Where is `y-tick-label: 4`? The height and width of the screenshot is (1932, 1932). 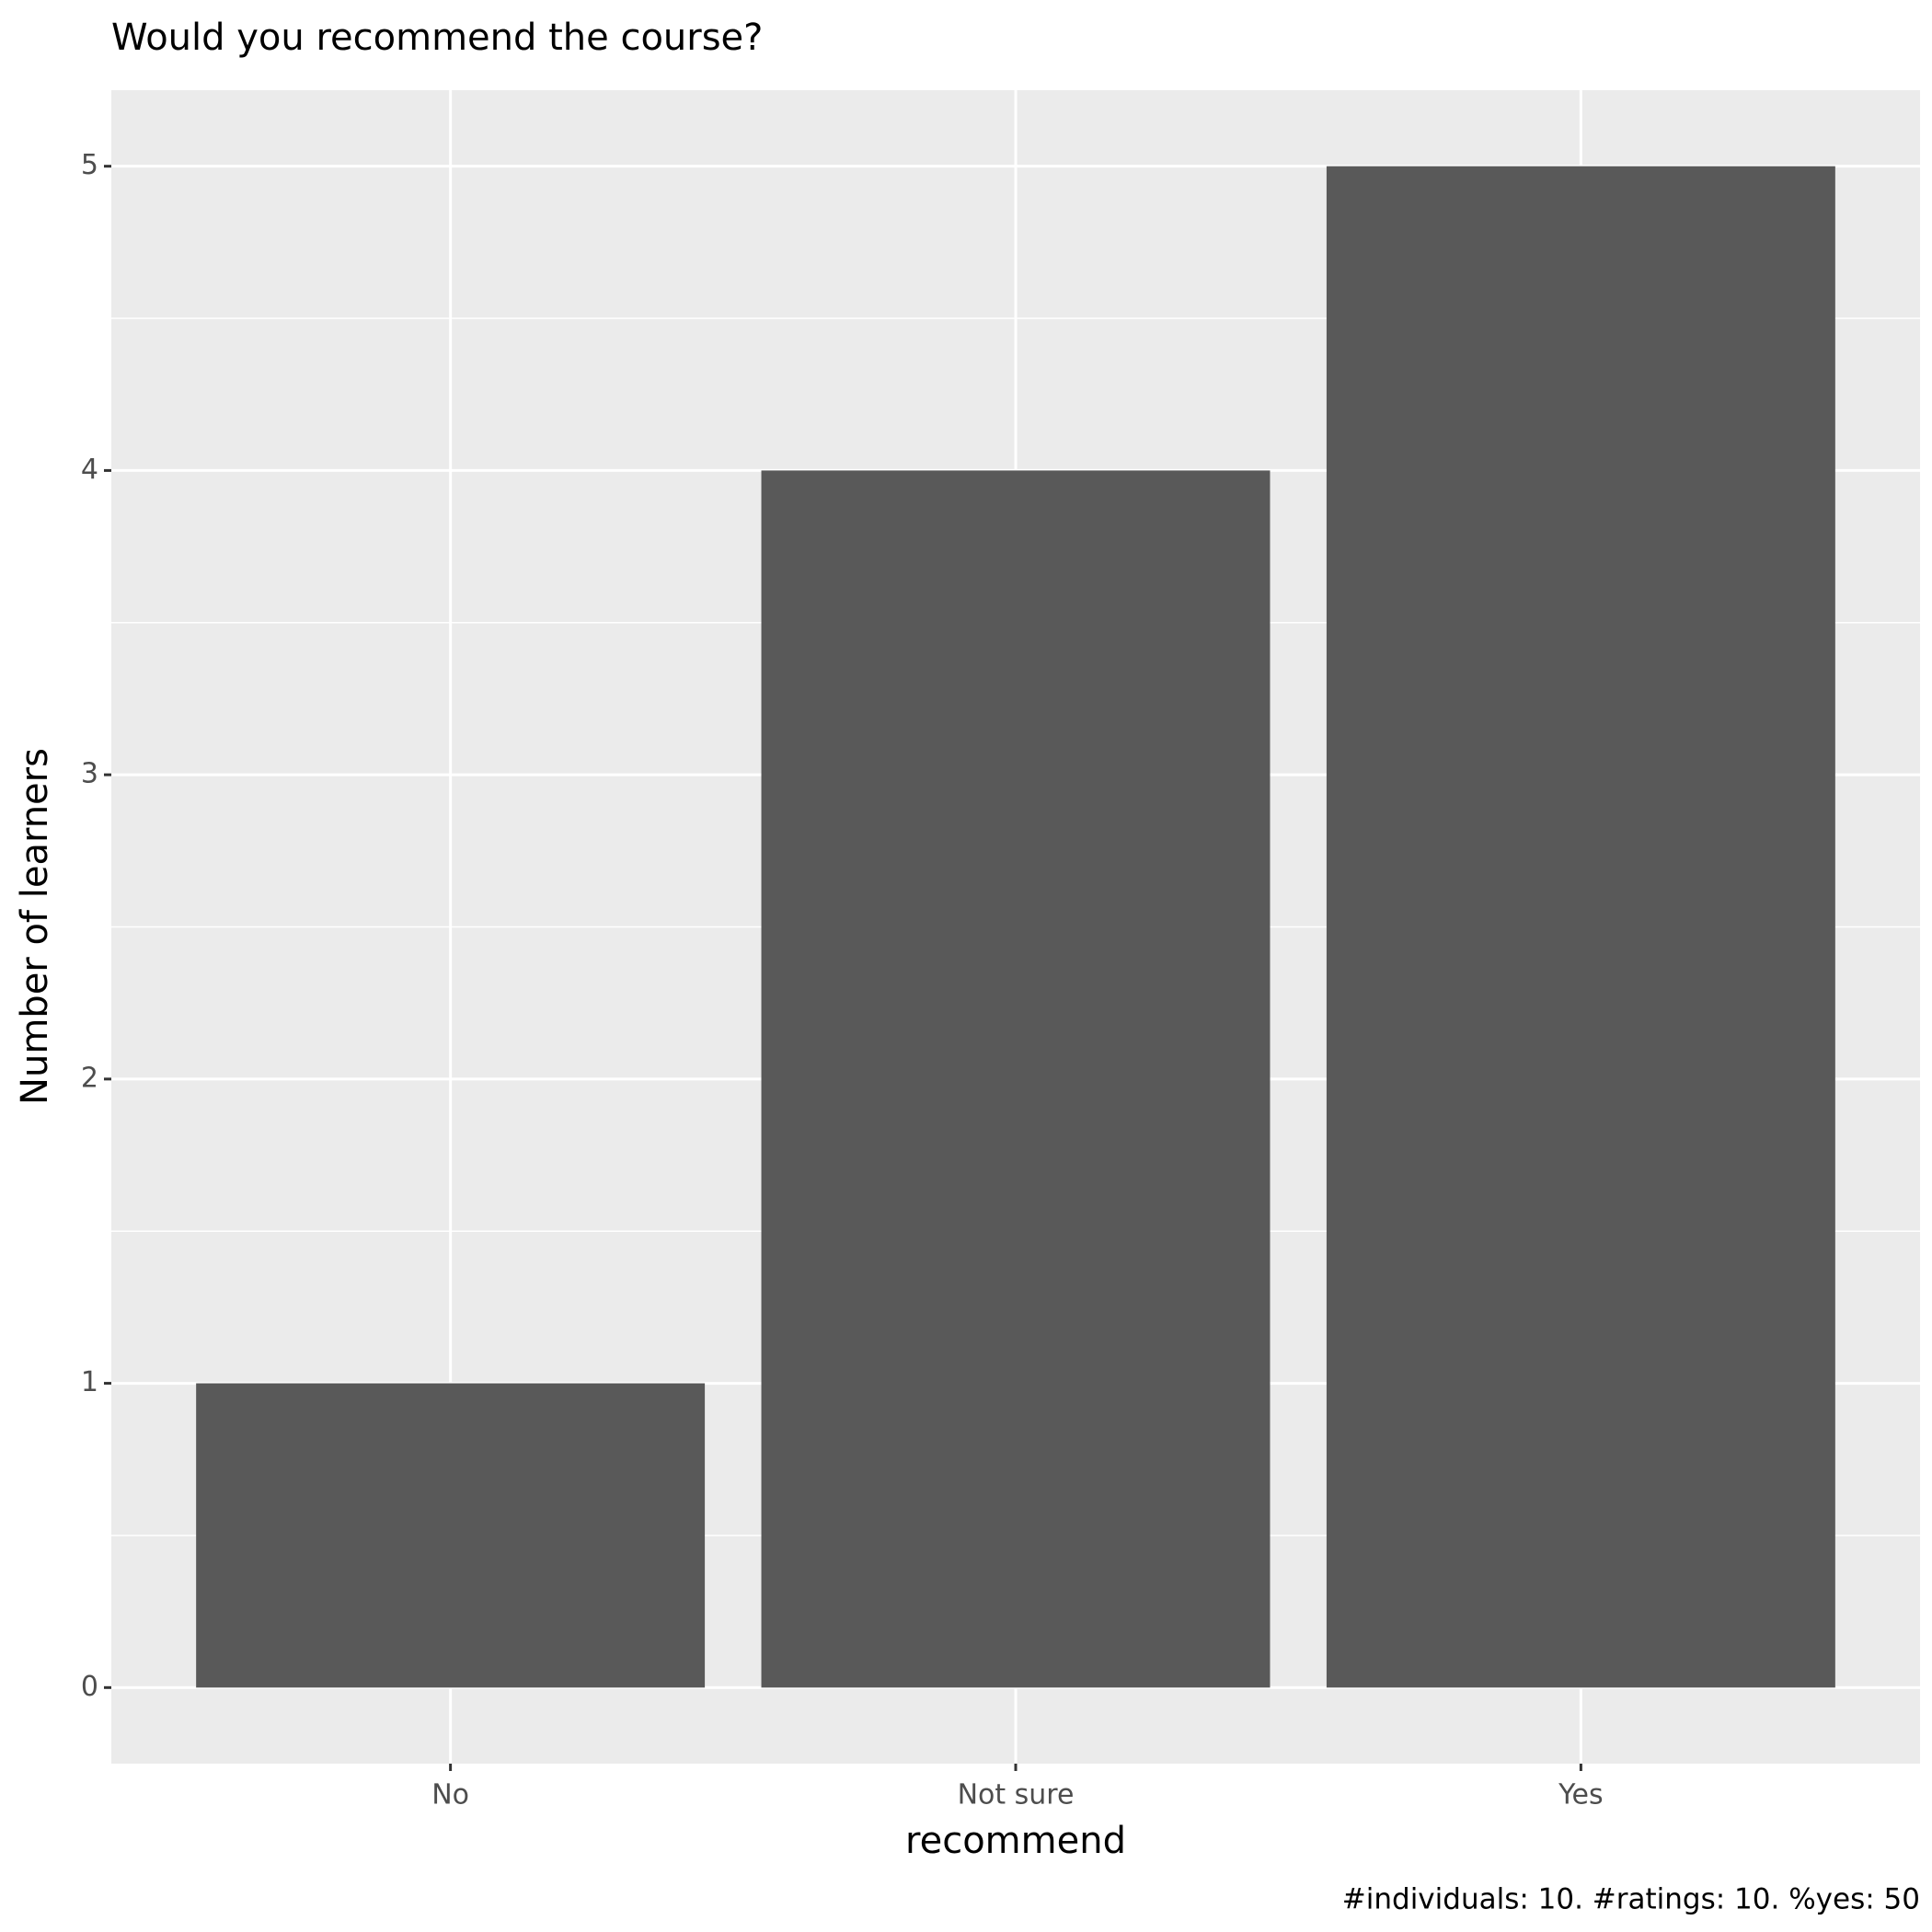 y-tick-label: 4 is located at coordinates (89, 470).